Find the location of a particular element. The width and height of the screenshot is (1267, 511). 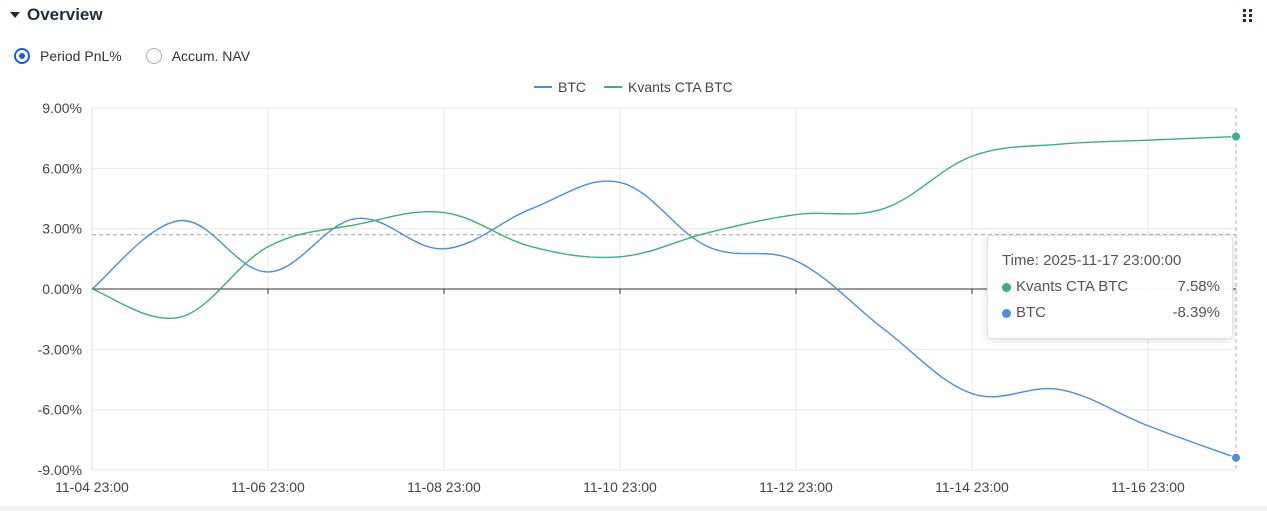

y-tick-label: -9.00% is located at coordinates (60, 470).